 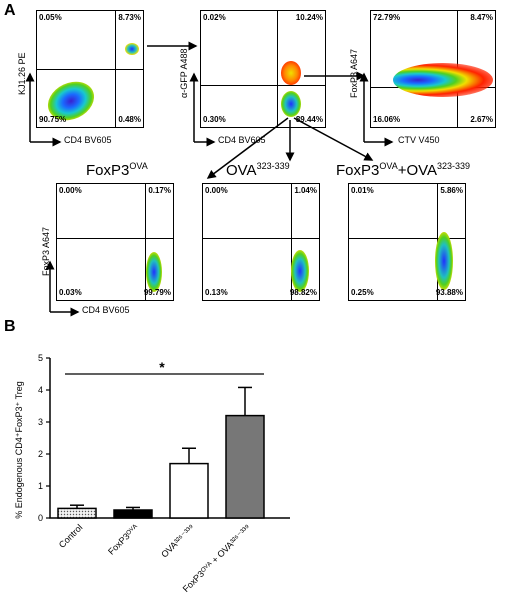 What do you see at coordinates (481, 119) in the screenshot?
I see `quad-lr: 2.67%` at bounding box center [481, 119].